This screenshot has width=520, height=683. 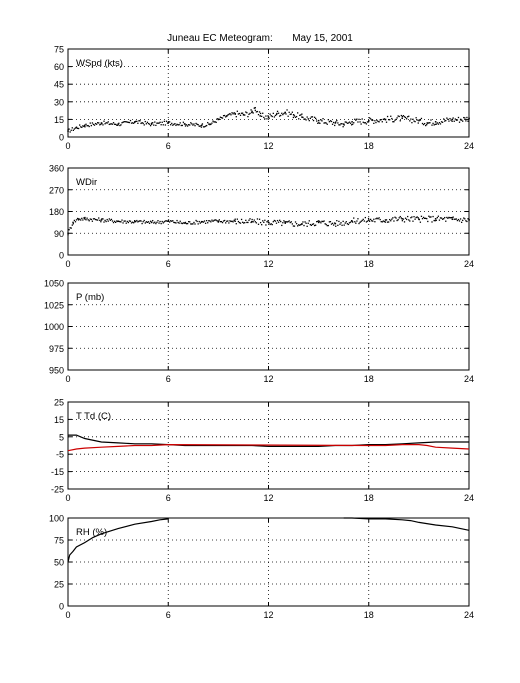 I want to click on series-line, so click(x=268, y=447).